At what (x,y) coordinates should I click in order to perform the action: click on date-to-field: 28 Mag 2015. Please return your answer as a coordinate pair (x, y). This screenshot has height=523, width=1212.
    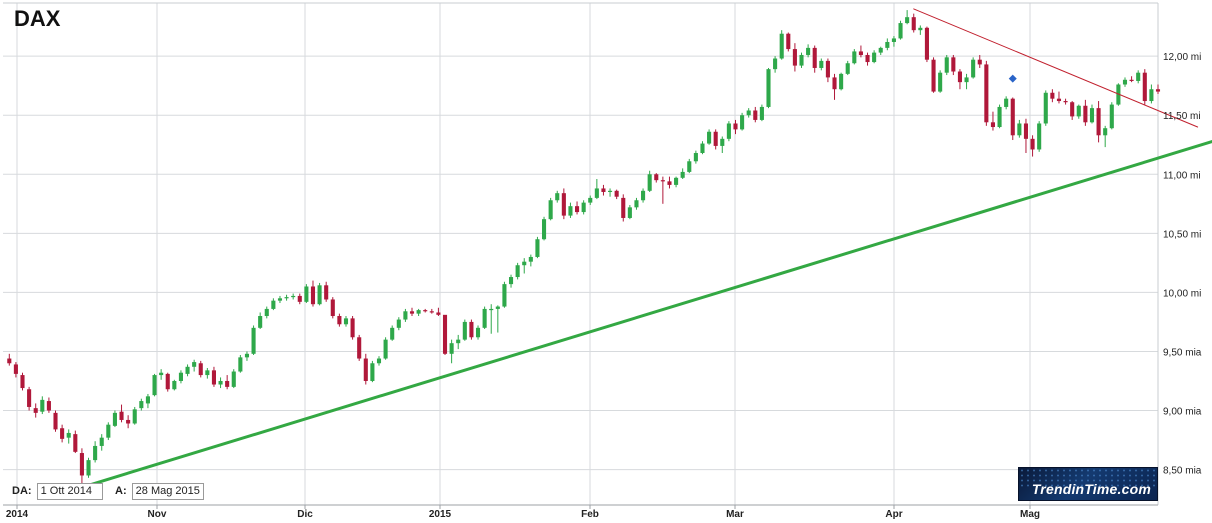
    Looking at the image, I should click on (167, 491).